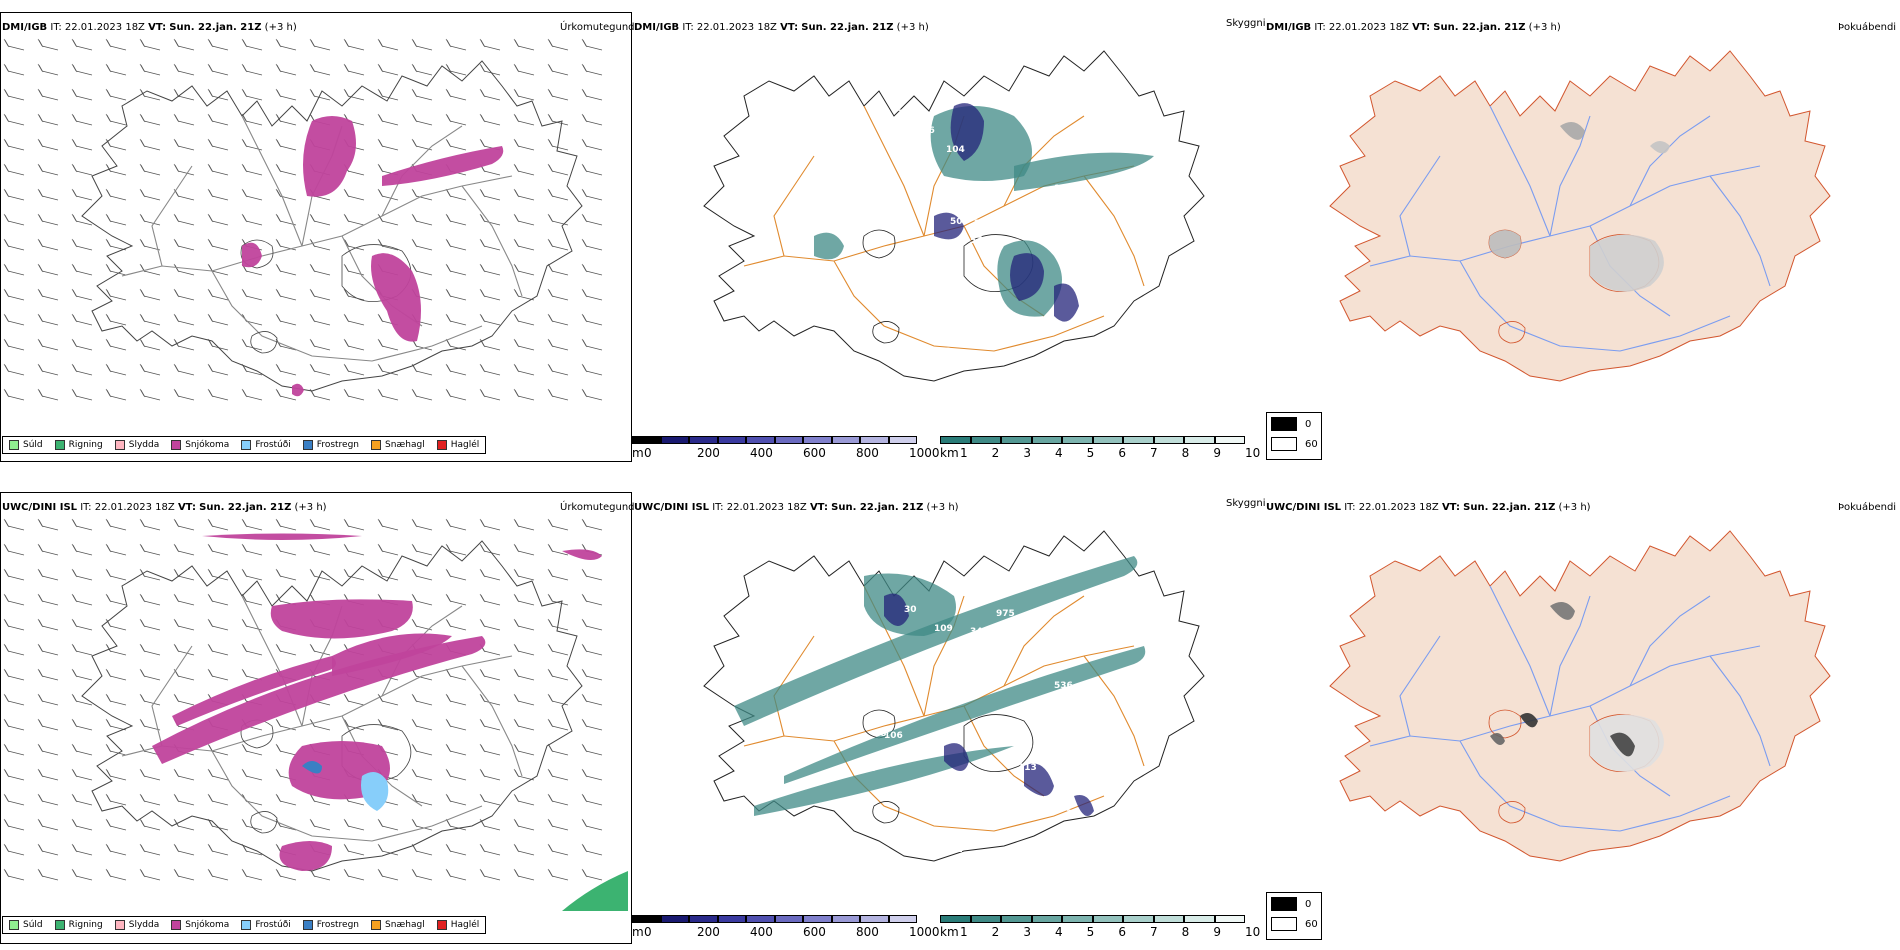 The image size is (1900, 950). I want to click on visibility-label: 102, so click(907, 154).